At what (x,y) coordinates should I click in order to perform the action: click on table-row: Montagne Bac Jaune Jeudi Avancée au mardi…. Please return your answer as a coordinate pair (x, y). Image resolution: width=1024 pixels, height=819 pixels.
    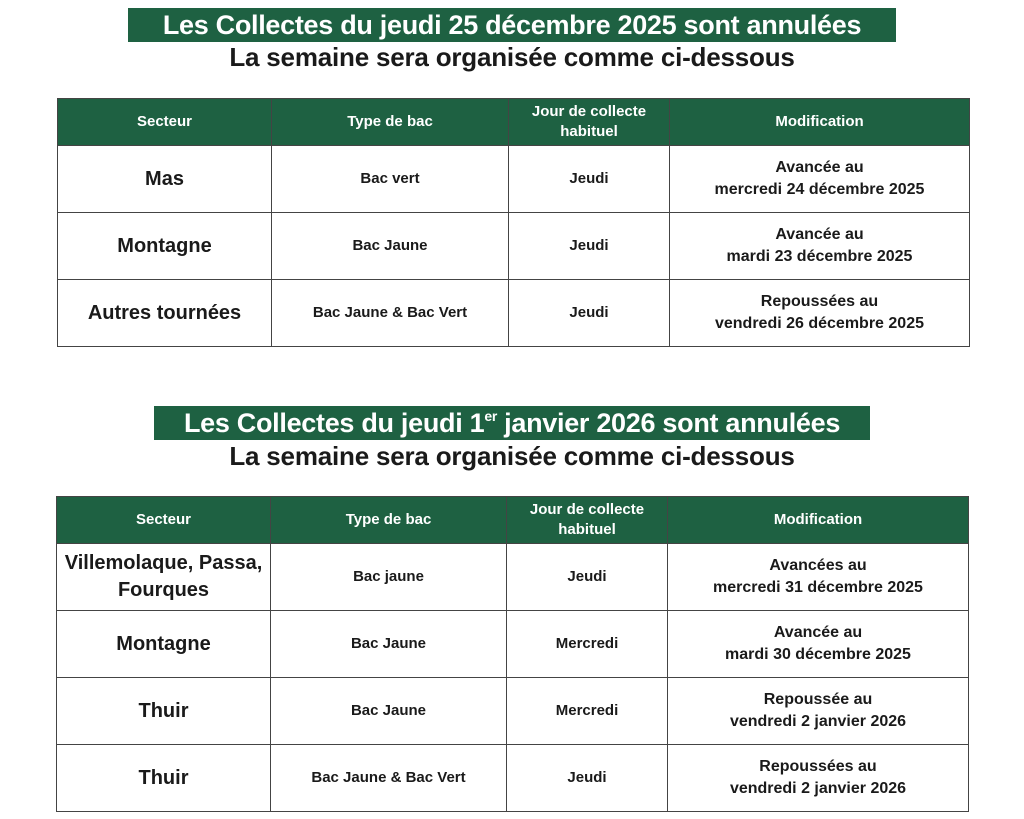
    Looking at the image, I should click on (513, 246).